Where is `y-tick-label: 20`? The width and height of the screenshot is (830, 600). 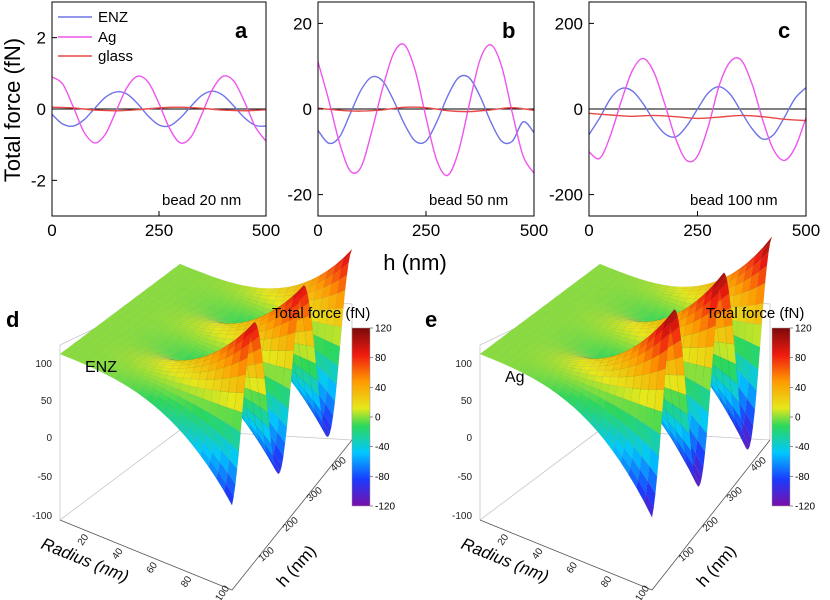 y-tick-label: 20 is located at coordinates (302, 23).